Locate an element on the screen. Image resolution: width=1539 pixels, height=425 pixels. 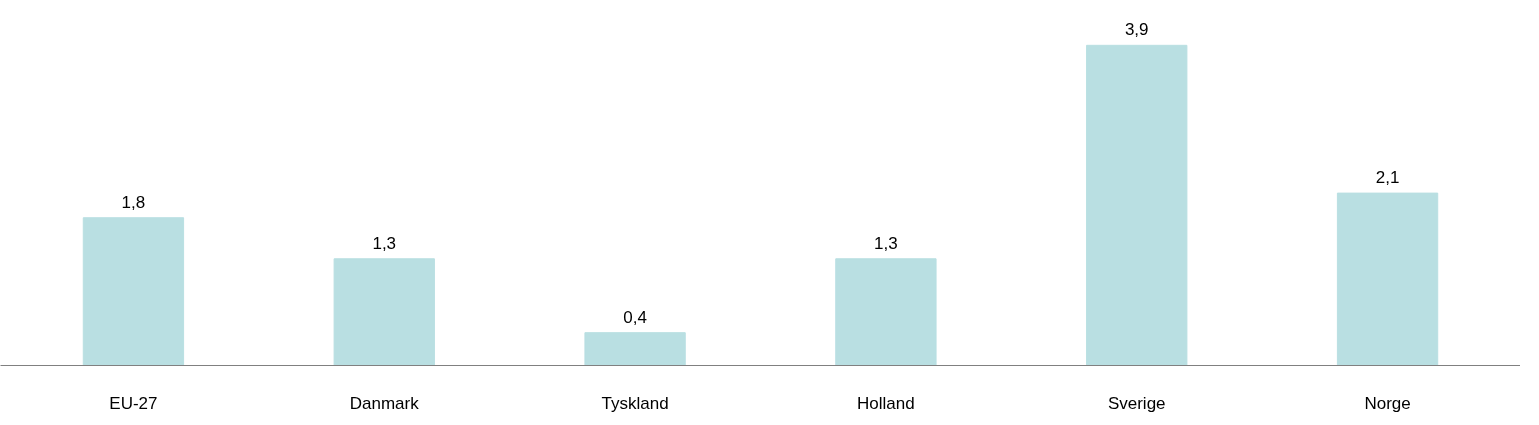
x-tick-label: Norge is located at coordinates (1387, 403).